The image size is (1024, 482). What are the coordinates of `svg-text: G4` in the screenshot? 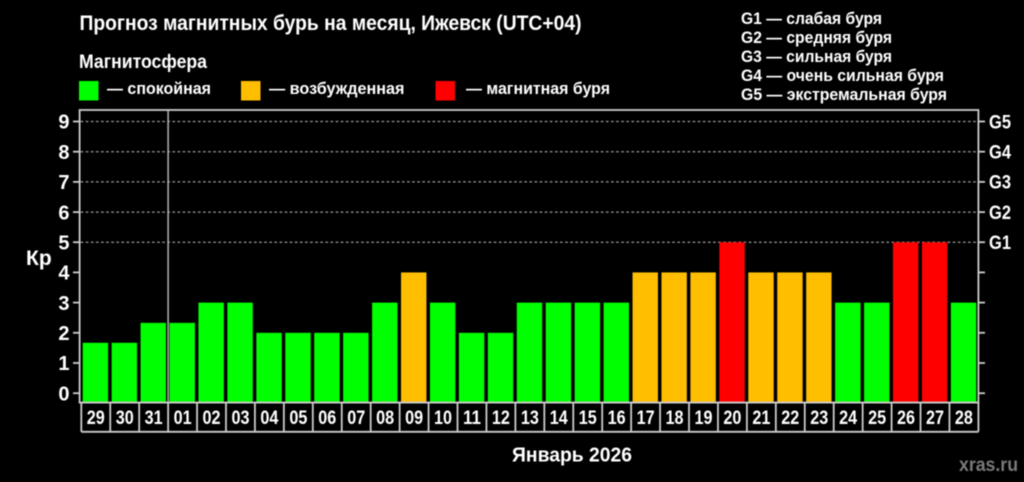 It's located at (1000, 152).